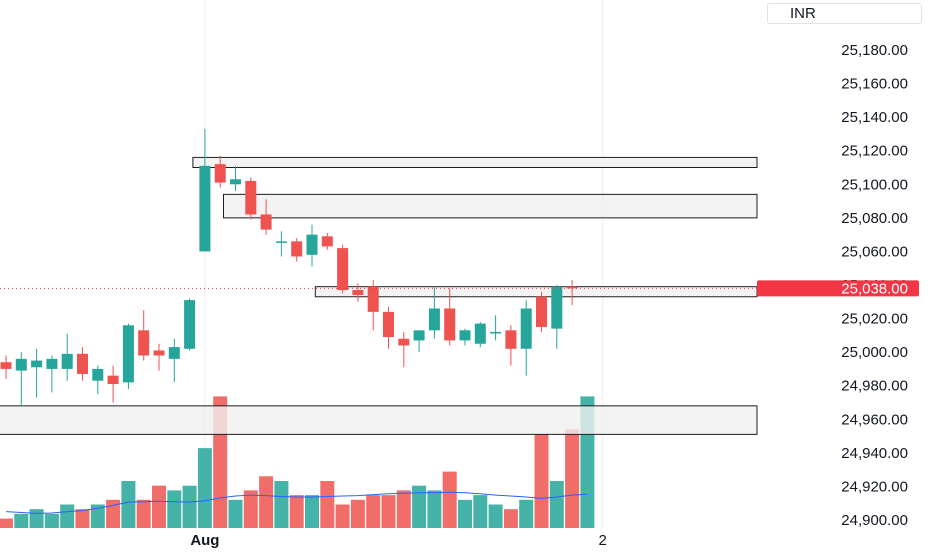 The width and height of the screenshot is (932, 555). What do you see at coordinates (874, 386) in the screenshot?
I see `price-tick-label: 24,980.00` at bounding box center [874, 386].